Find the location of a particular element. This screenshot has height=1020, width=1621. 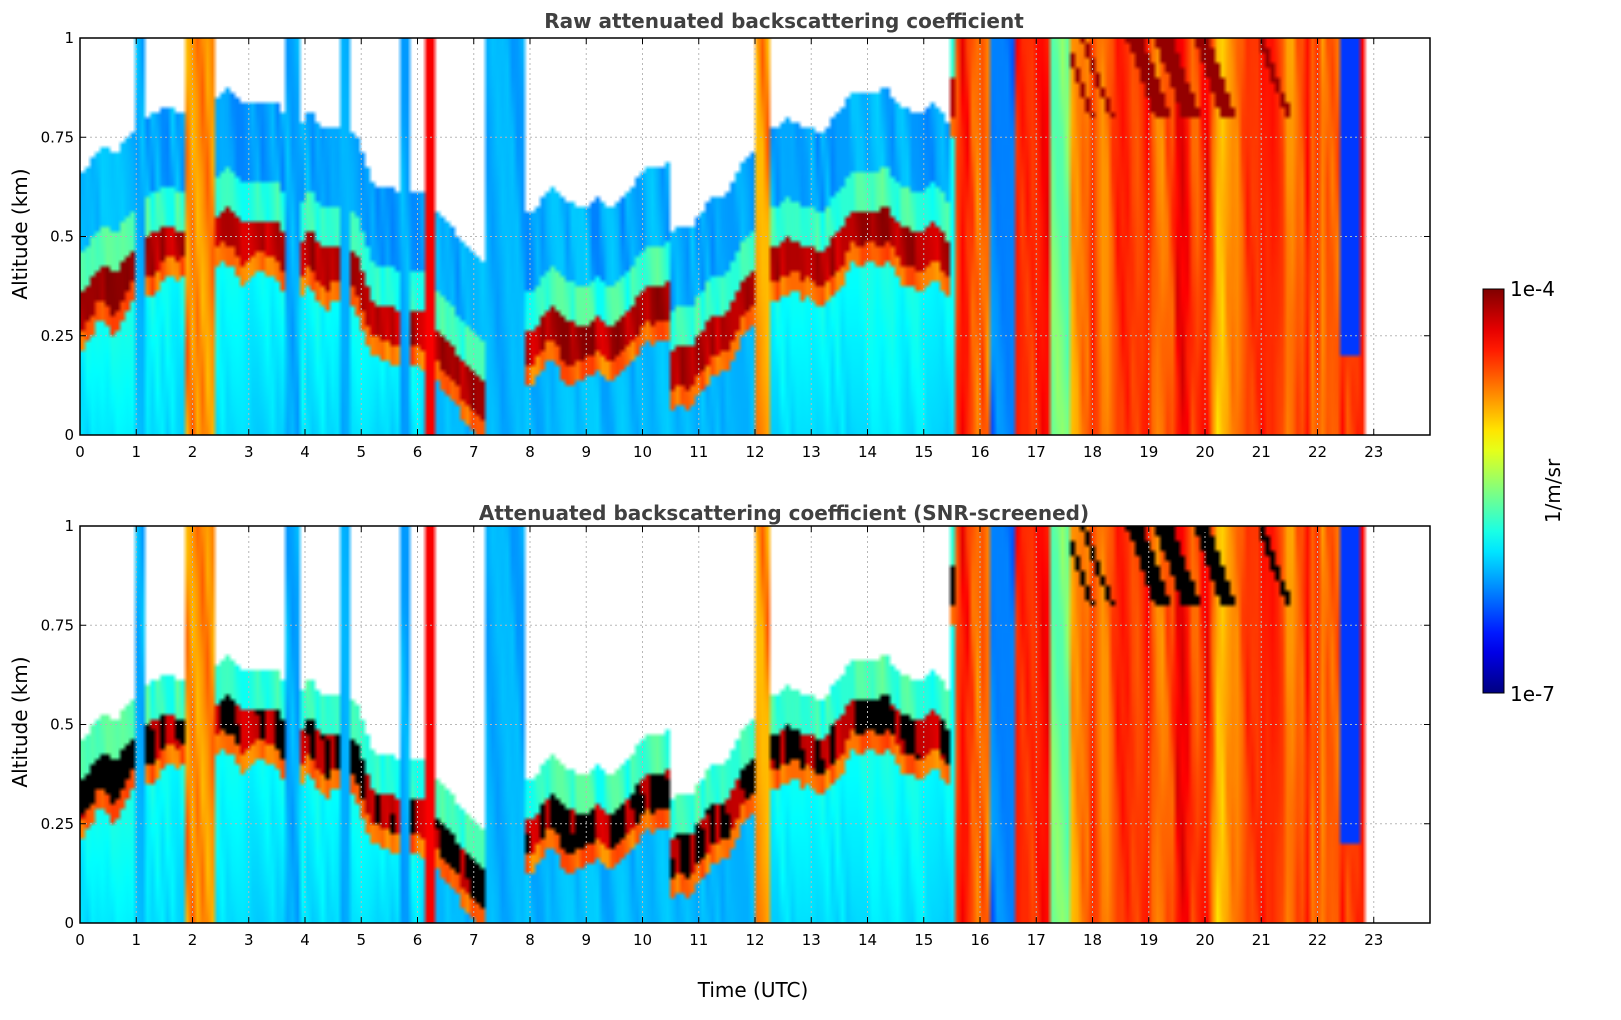

colorbar: 1e-4 1e-7 1/m/sr is located at coordinates (1523, 491).